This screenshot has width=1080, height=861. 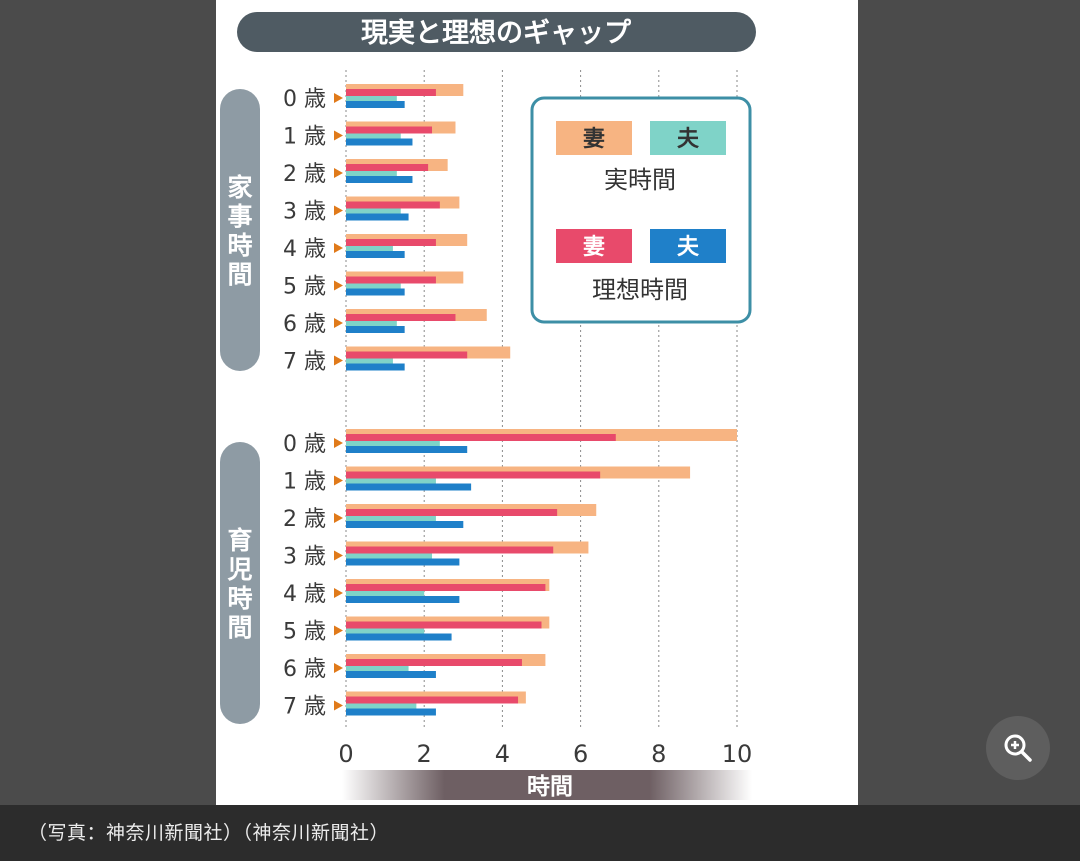 I want to click on chart-title: 現実と理想のギャップ, so click(x=496, y=33).